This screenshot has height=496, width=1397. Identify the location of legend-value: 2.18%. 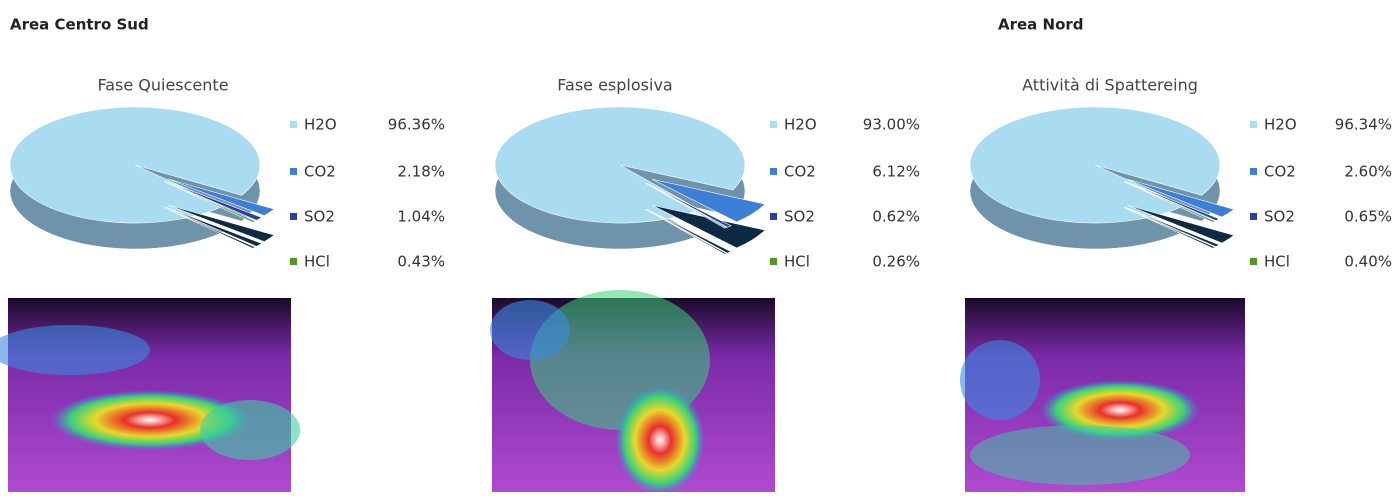
(421, 172).